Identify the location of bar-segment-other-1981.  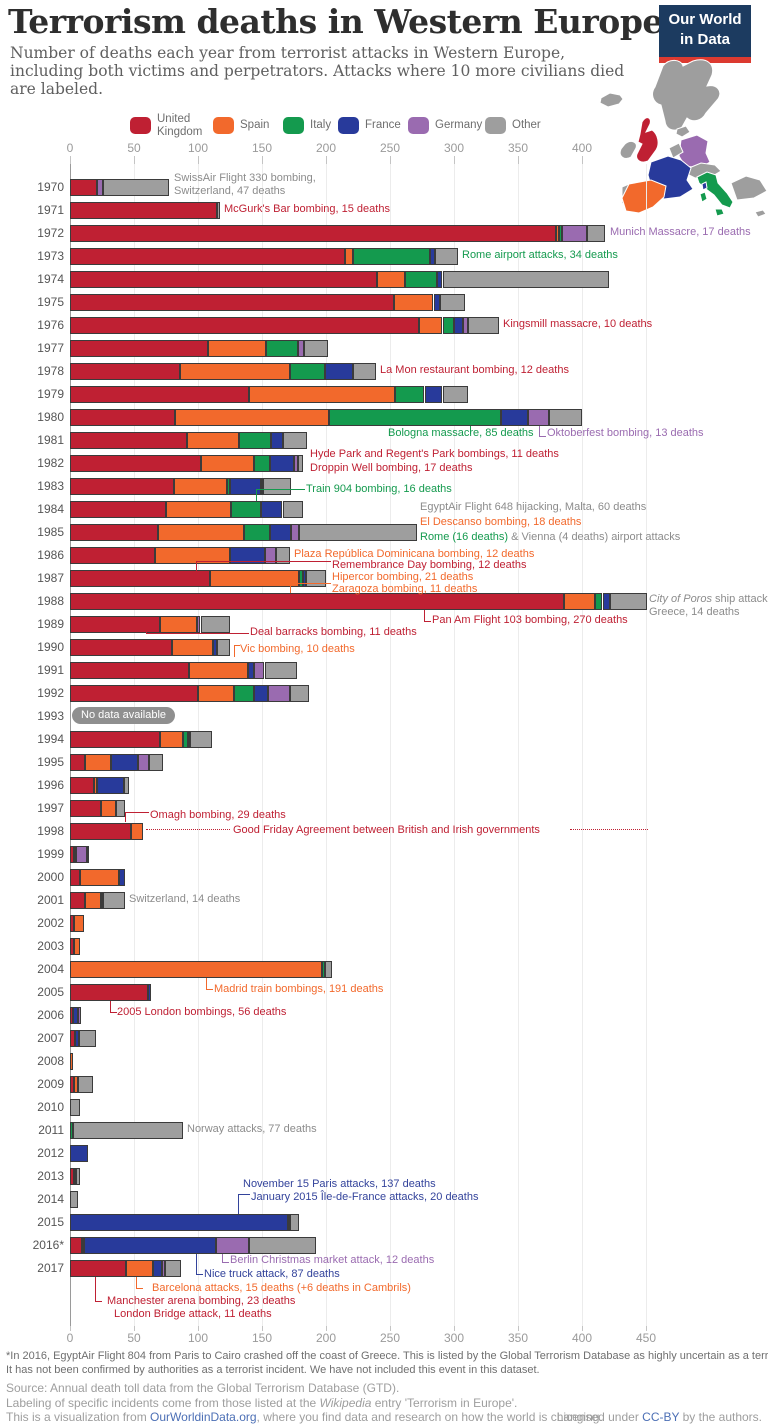
(294, 440).